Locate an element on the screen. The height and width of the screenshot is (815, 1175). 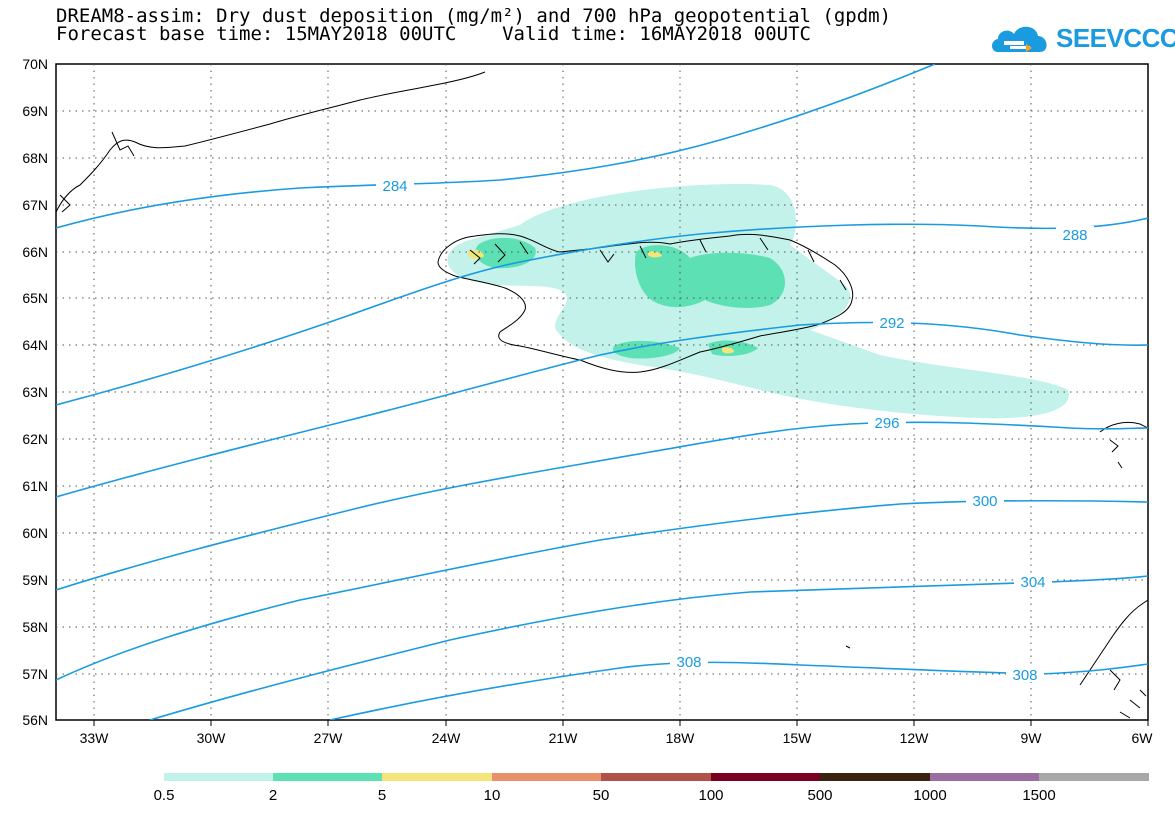
lat-label-60n: 60N is located at coordinates (35, 533).